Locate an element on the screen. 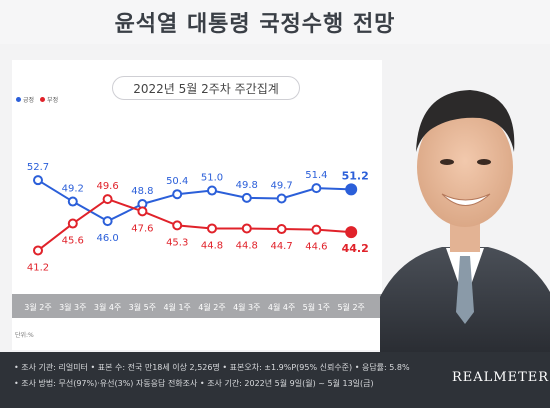 The height and width of the screenshot is (408, 550). brand-logo: REALMETER is located at coordinates (501, 377).